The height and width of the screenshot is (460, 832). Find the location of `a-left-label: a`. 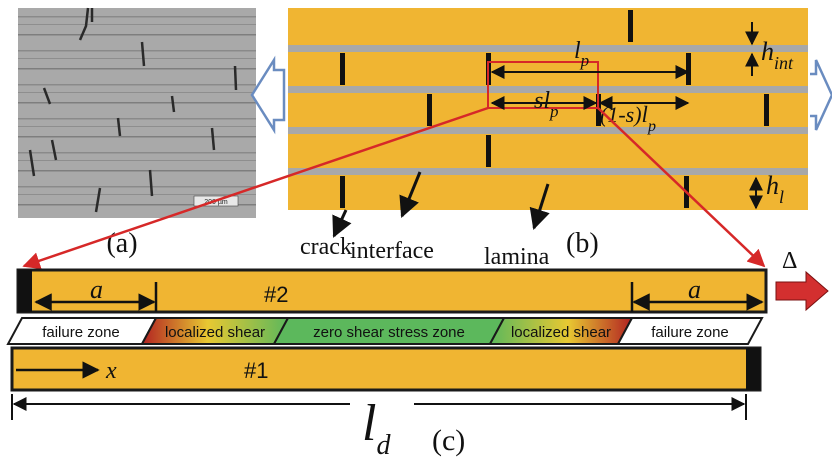

a-left-label: a is located at coordinates (96, 289).